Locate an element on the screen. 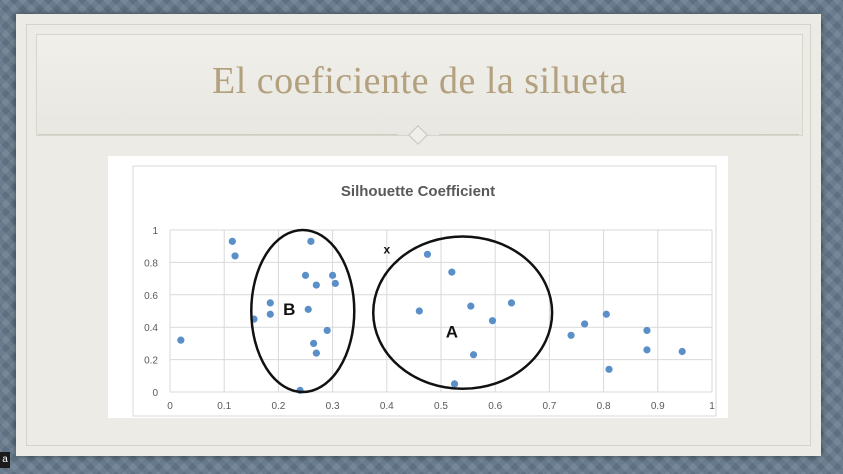 Image resolution: width=843 pixels, height=474 pixels. divider-line-right is located at coordinates (619, 134).